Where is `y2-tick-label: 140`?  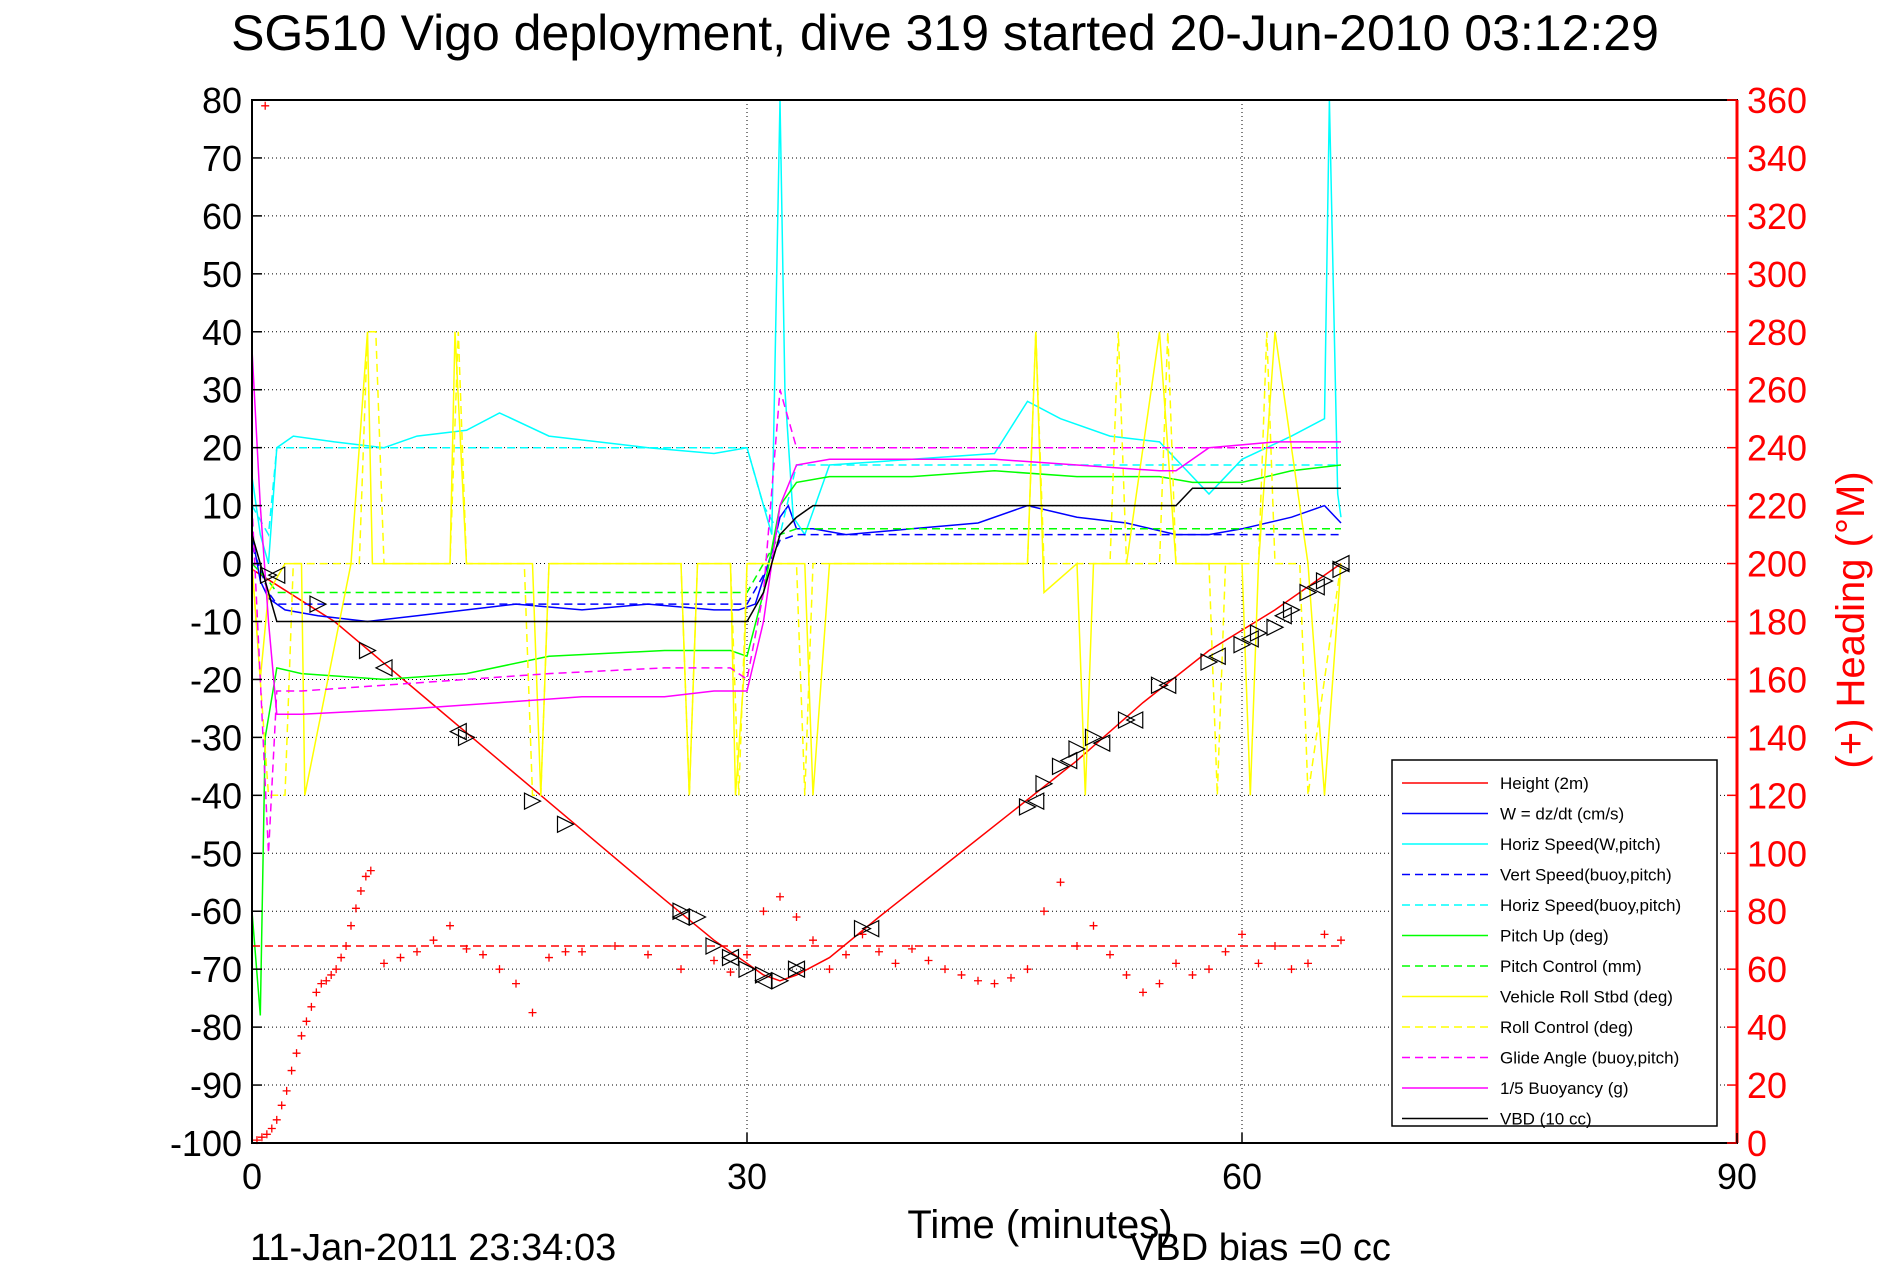 y2-tick-label: 140 is located at coordinates (1777, 737).